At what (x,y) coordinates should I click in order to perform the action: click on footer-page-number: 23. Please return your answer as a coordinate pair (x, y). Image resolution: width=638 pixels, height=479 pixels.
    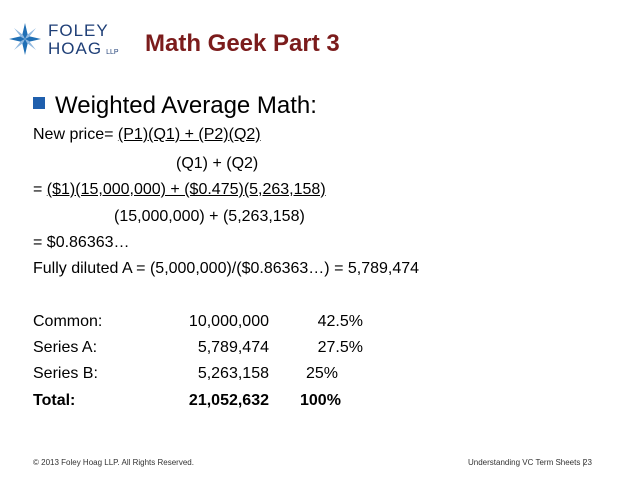
    Looking at the image, I should click on (587, 462).